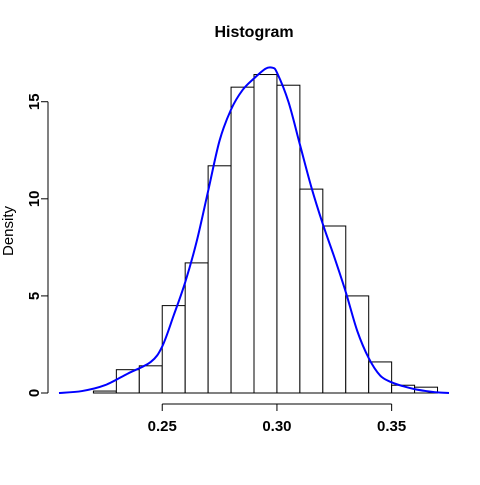  Describe the element at coordinates (34, 198) in the screenshot. I see `y-tick-label: 10` at that location.